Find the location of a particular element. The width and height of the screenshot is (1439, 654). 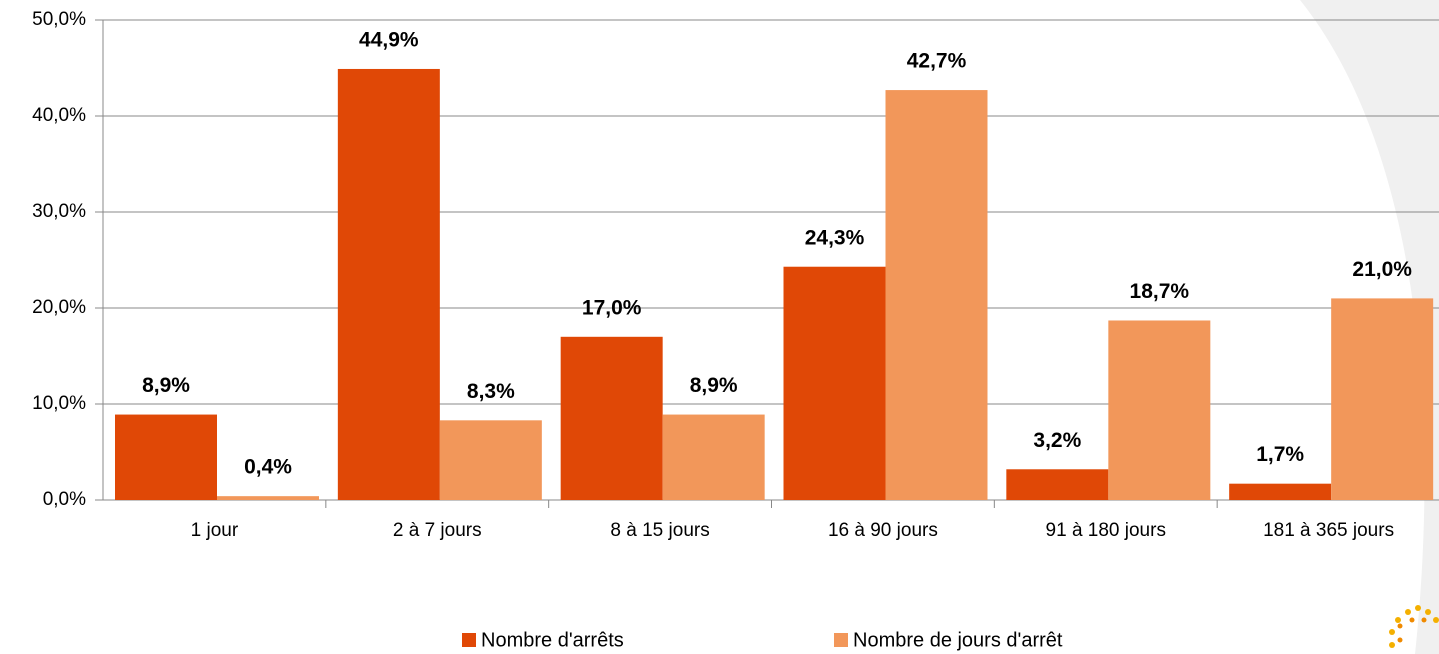

y-tick-label: 20,0% is located at coordinates (59, 307).